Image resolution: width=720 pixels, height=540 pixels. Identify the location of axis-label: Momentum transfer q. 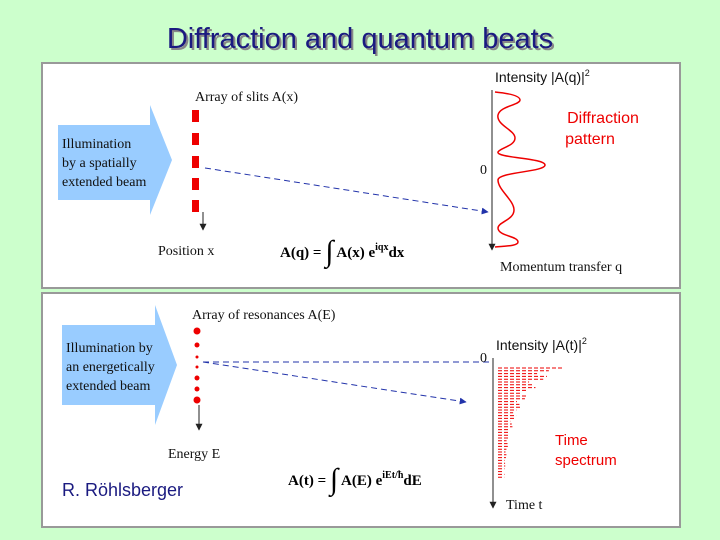
(561, 267).